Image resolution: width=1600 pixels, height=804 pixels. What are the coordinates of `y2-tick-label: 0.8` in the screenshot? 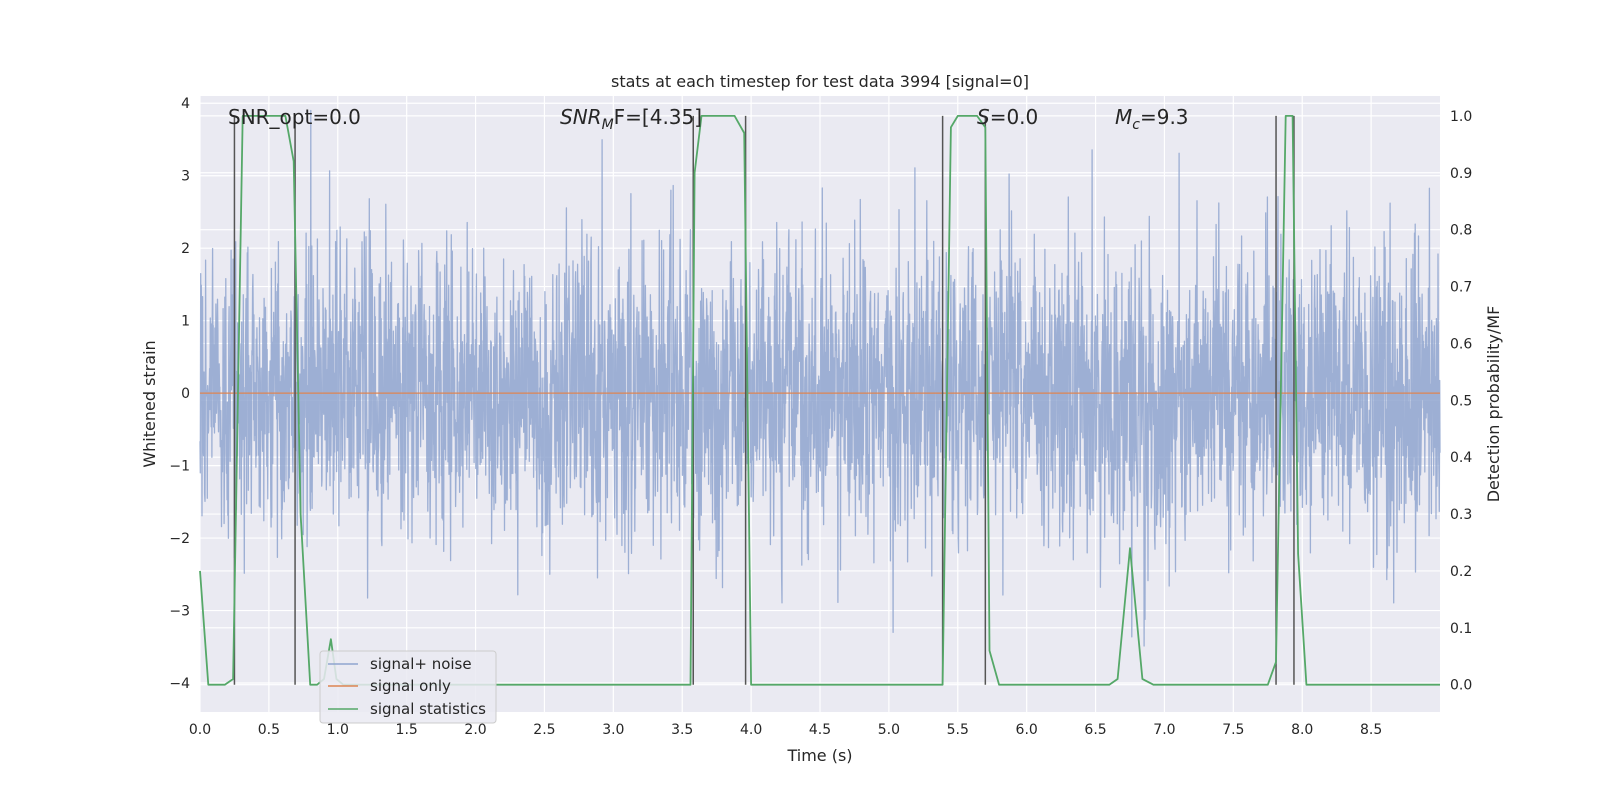 It's located at (1461, 231).